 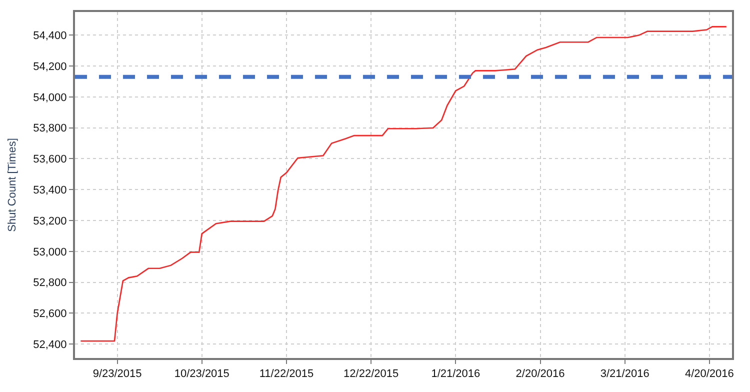 What do you see at coordinates (50, 98) in the screenshot?
I see `y-tick-label: 54,000` at bounding box center [50, 98].